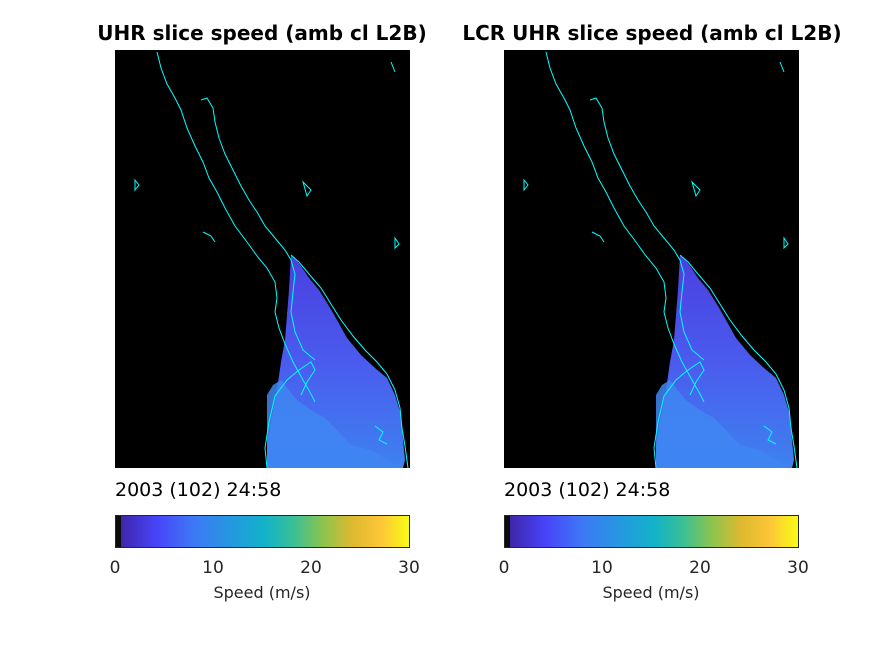 The image size is (884, 663). I want to click on colorbar-under-left, so click(118, 531).